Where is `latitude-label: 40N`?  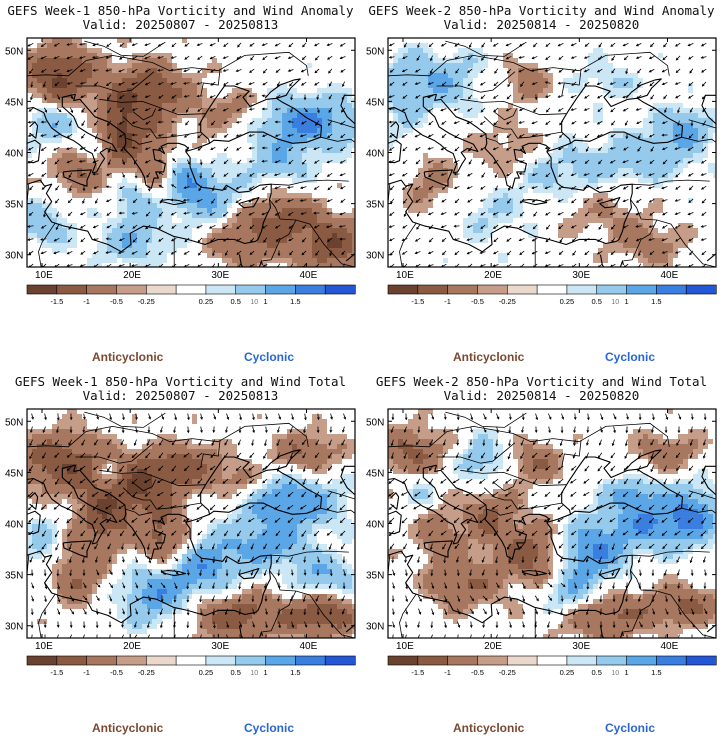 latitude-label: 40N is located at coordinates (375, 525).